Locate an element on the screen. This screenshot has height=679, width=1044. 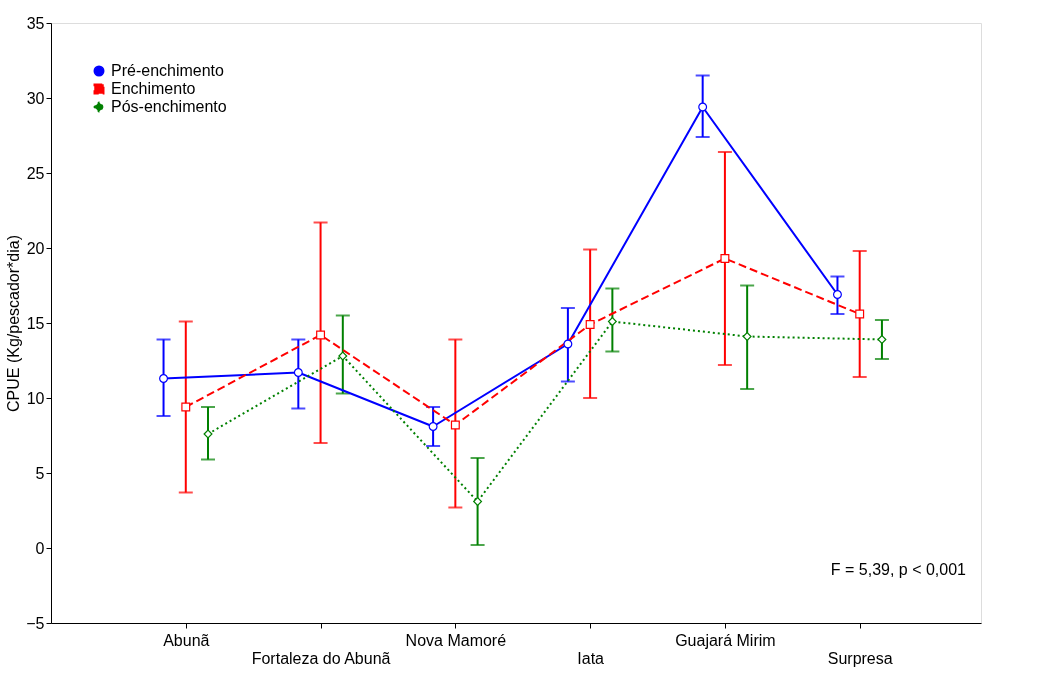
y-axis-title: CPUE (Kg/pescador*dia) is located at coordinates (14, 323).